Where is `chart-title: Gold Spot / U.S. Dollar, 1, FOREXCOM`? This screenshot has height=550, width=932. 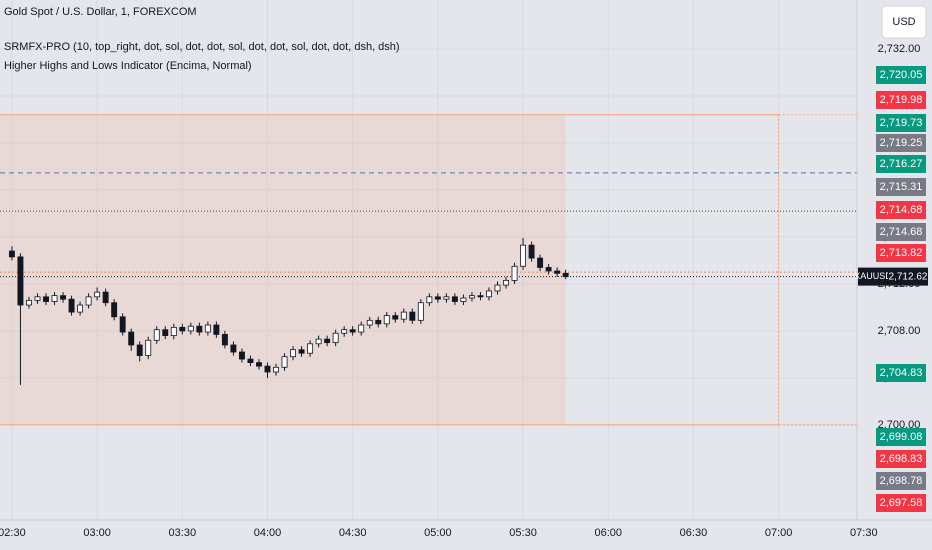
chart-title: Gold Spot / U.S. Dollar, 1, FOREXCOM is located at coordinates (100, 12).